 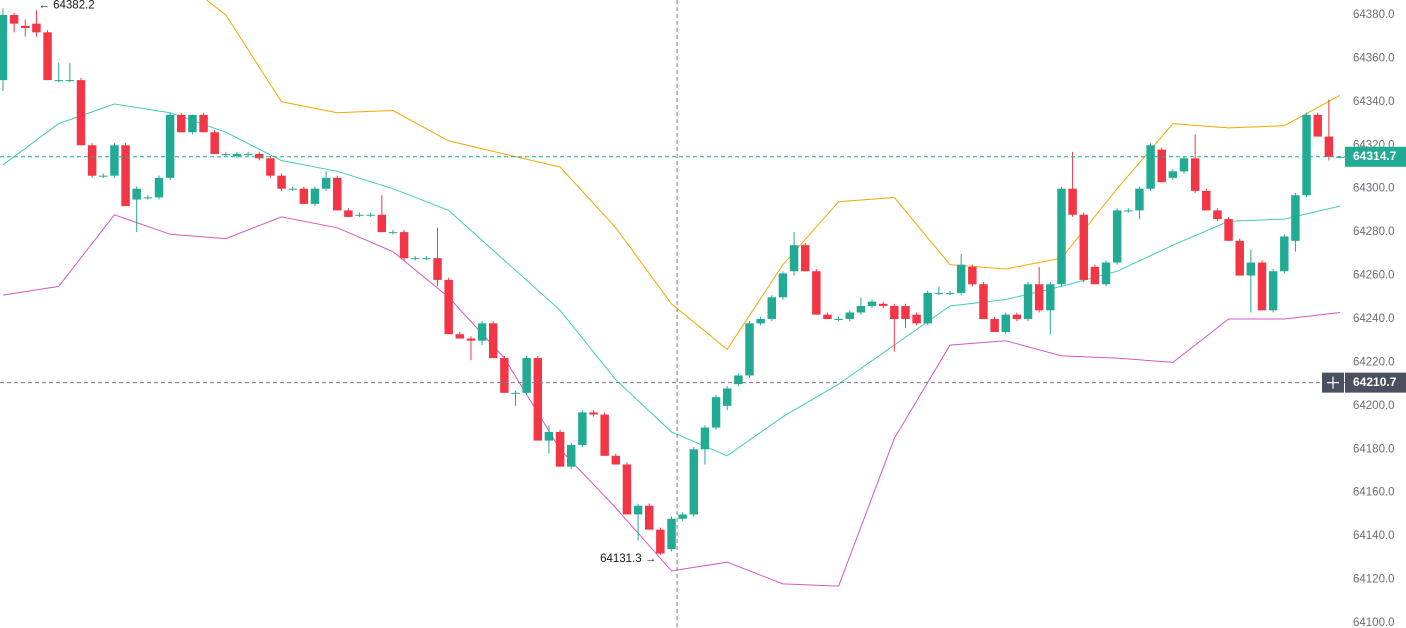 What do you see at coordinates (1374, 493) in the screenshot?
I see `y-tick-label: 64160.0` at bounding box center [1374, 493].